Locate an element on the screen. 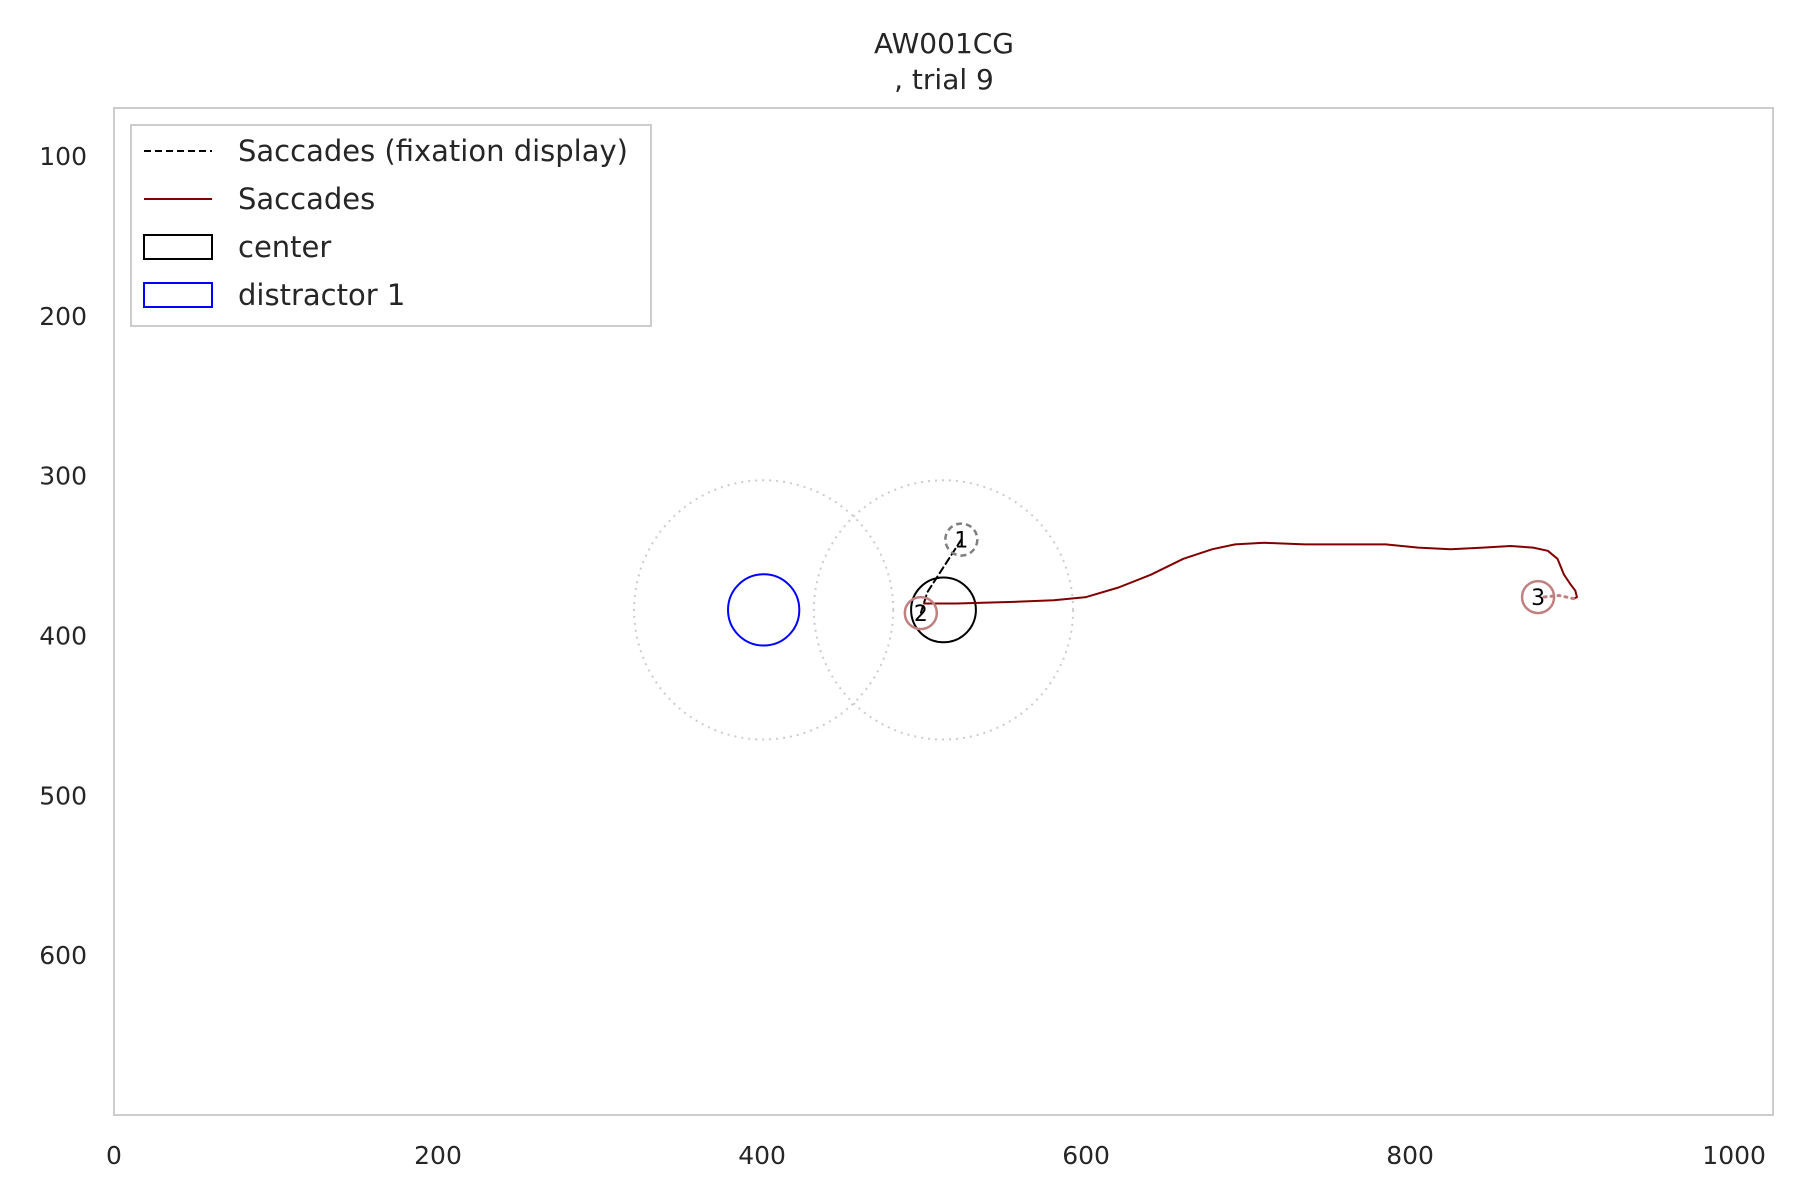 The image size is (1800, 1200). legend-label-center: center is located at coordinates (284, 247).